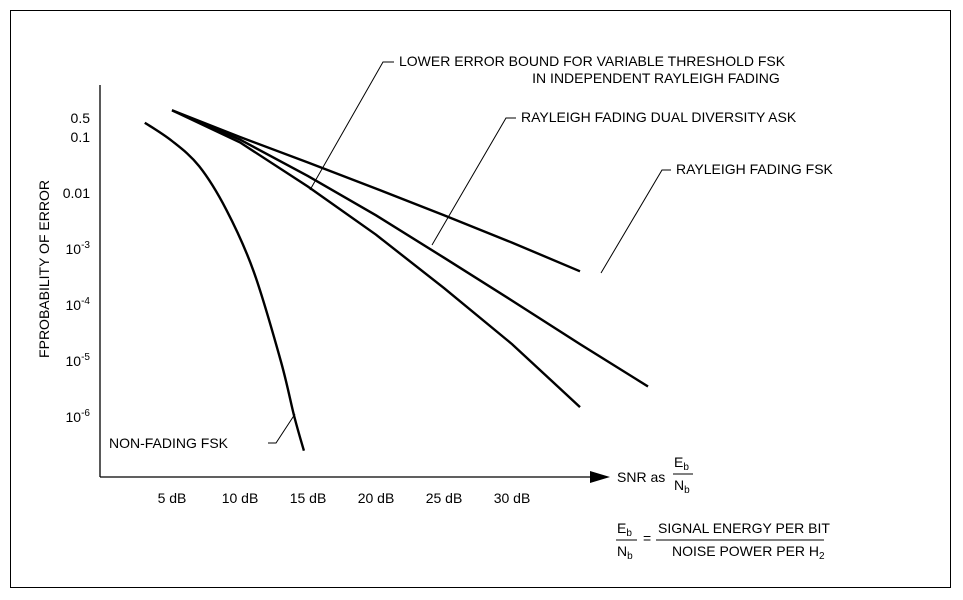 The width and height of the screenshot is (963, 600). Describe the element at coordinates (748, 552) in the screenshot. I see `svg-text: NOISE POWER PER H2` at that location.